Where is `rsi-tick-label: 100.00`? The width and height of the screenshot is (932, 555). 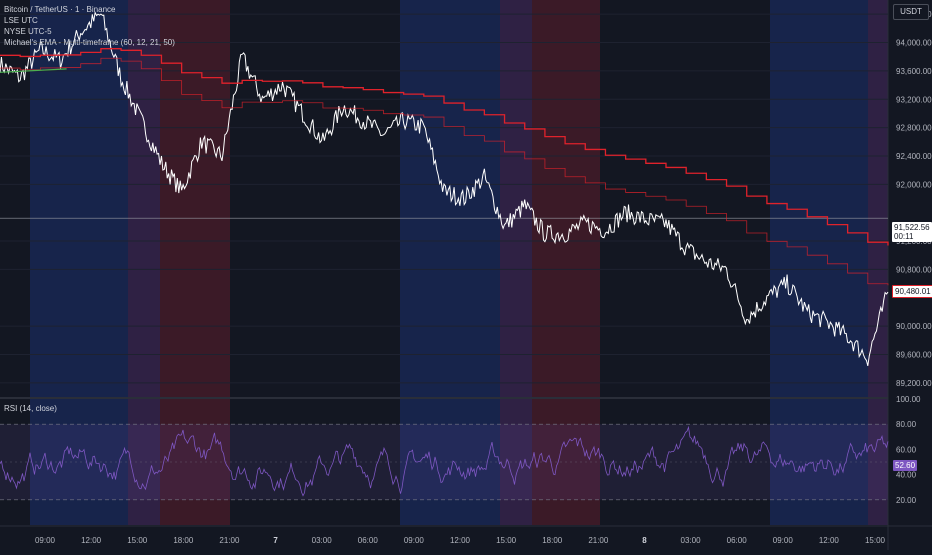 rsi-tick-label: 100.00 is located at coordinates (908, 399).